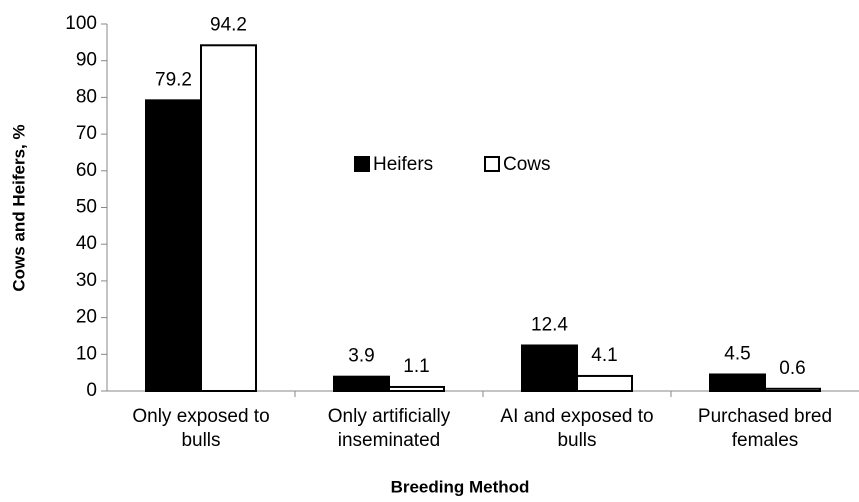 The height and width of the screenshot is (502, 859). I want to click on y-tick-label: 100, so click(81, 23).